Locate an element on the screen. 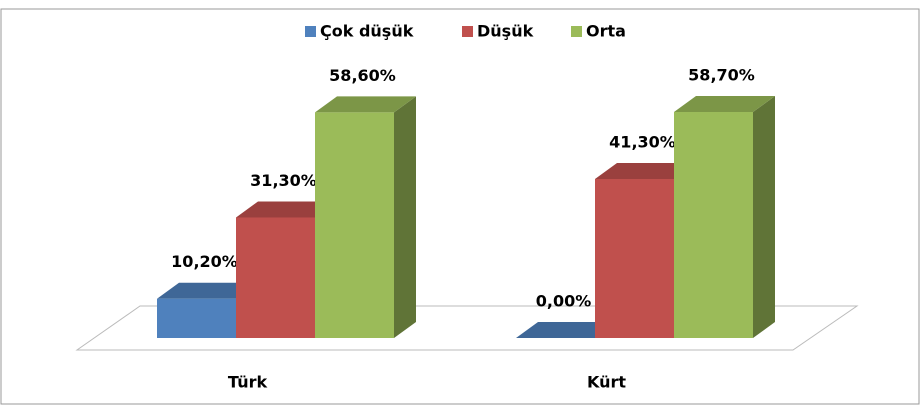  value-label: 10,20% is located at coordinates (204, 261).